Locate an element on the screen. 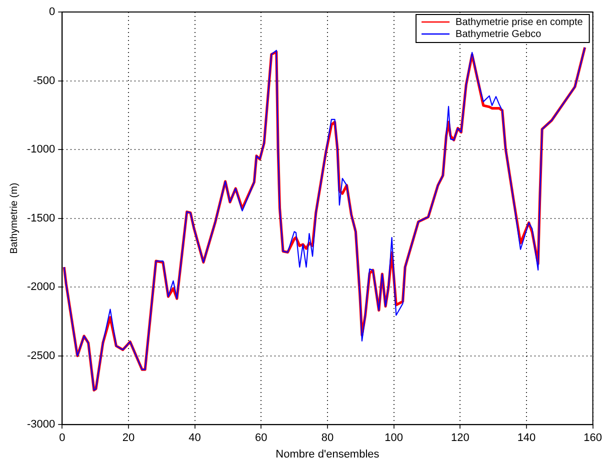 The width and height of the screenshot is (605, 461). x-tick-label: 20 is located at coordinates (128, 438).